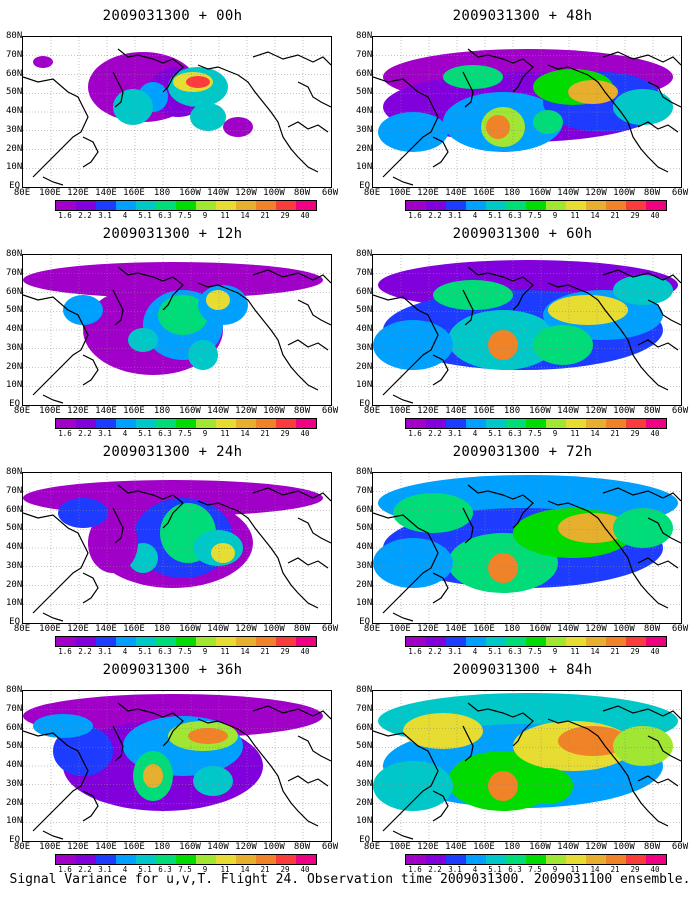 Image resolution: width=700 pixels, height=900 pixels. Describe the element at coordinates (85, 869) in the screenshot. I see `colorbar-label: 2.2` at that location.